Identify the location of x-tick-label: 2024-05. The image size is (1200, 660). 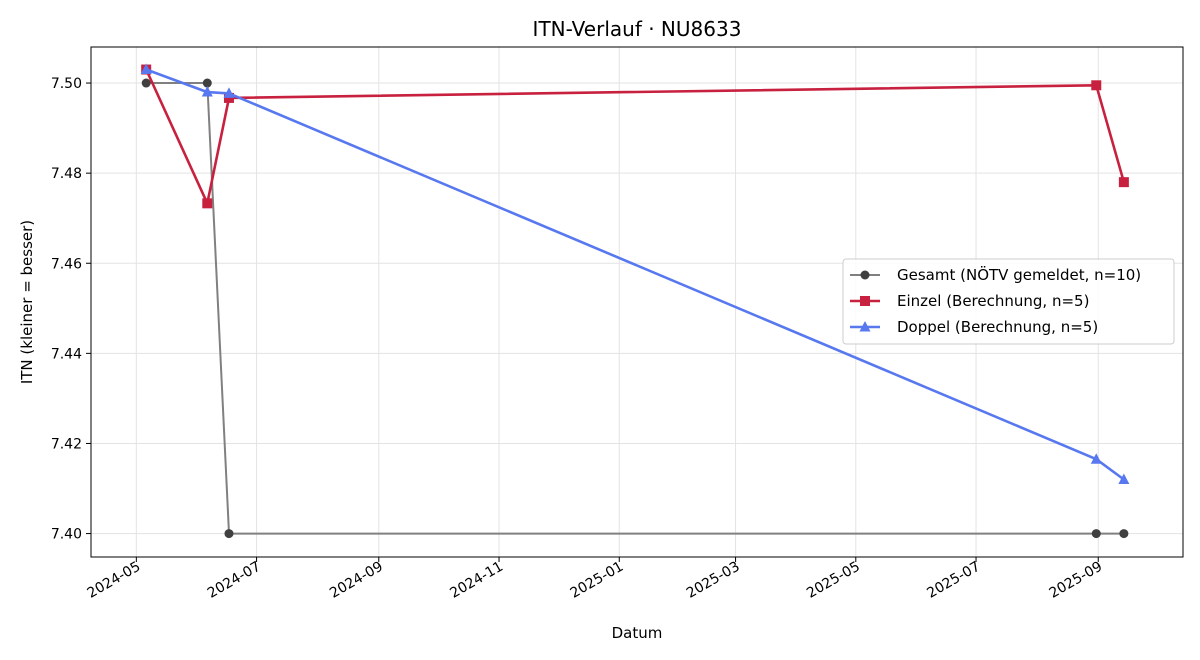
(114, 580).